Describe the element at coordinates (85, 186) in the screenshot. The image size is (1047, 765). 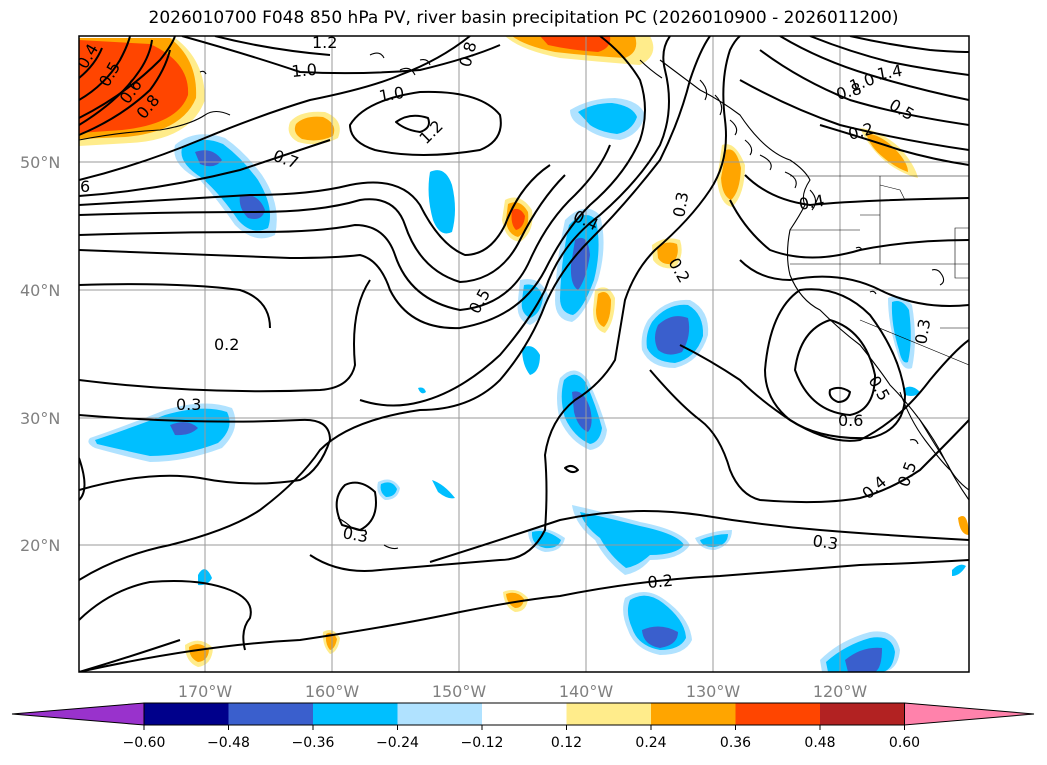
I see `contour-label: 6` at that location.